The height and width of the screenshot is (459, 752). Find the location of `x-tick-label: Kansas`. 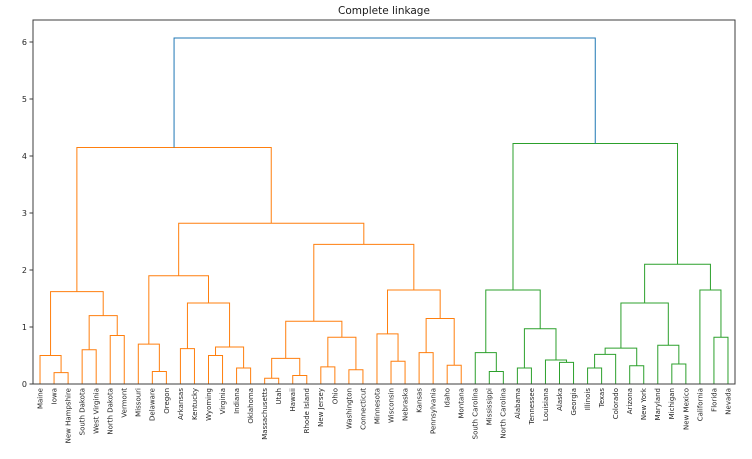

x-tick-label: Kansas is located at coordinates (420, 400).